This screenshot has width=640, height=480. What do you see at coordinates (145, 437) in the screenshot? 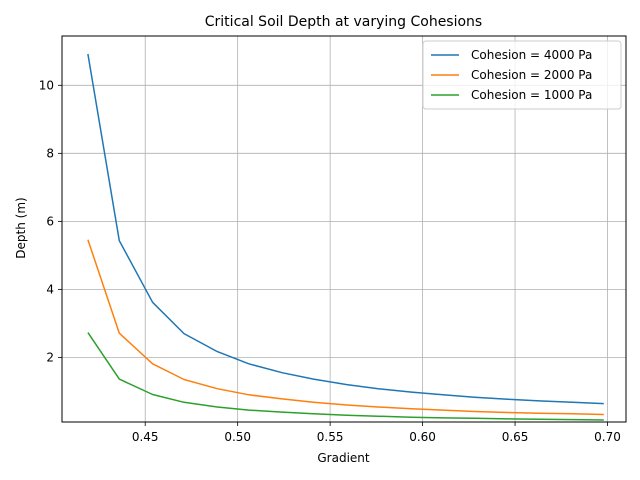
I see `x-tick-label: 0.45` at bounding box center [145, 437].